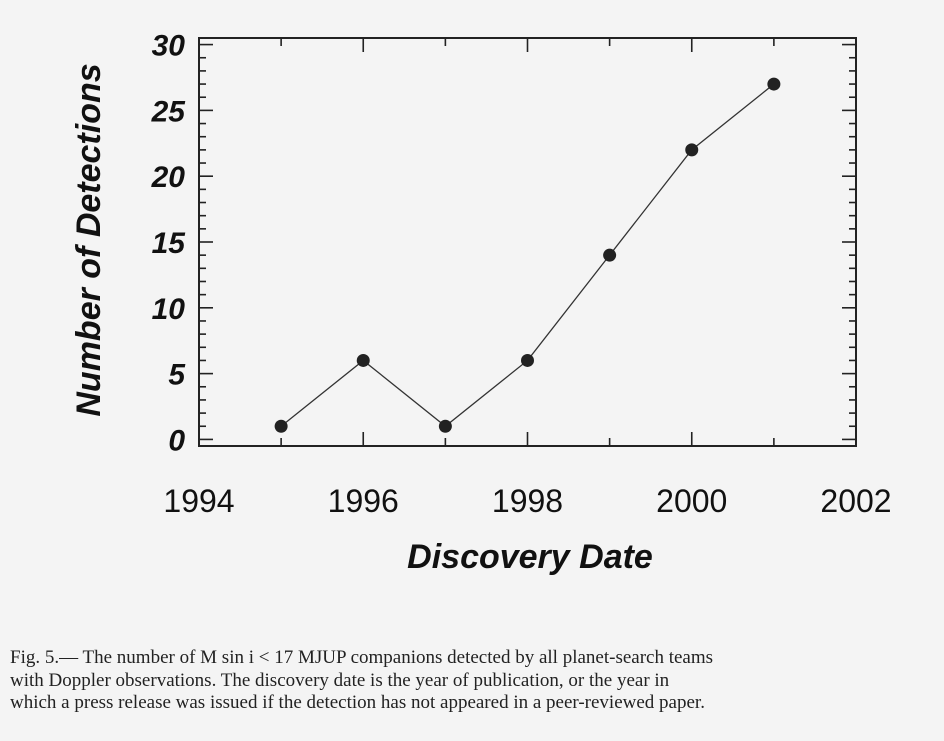  I want to click on x-tick-label: 1994, so click(198, 501).